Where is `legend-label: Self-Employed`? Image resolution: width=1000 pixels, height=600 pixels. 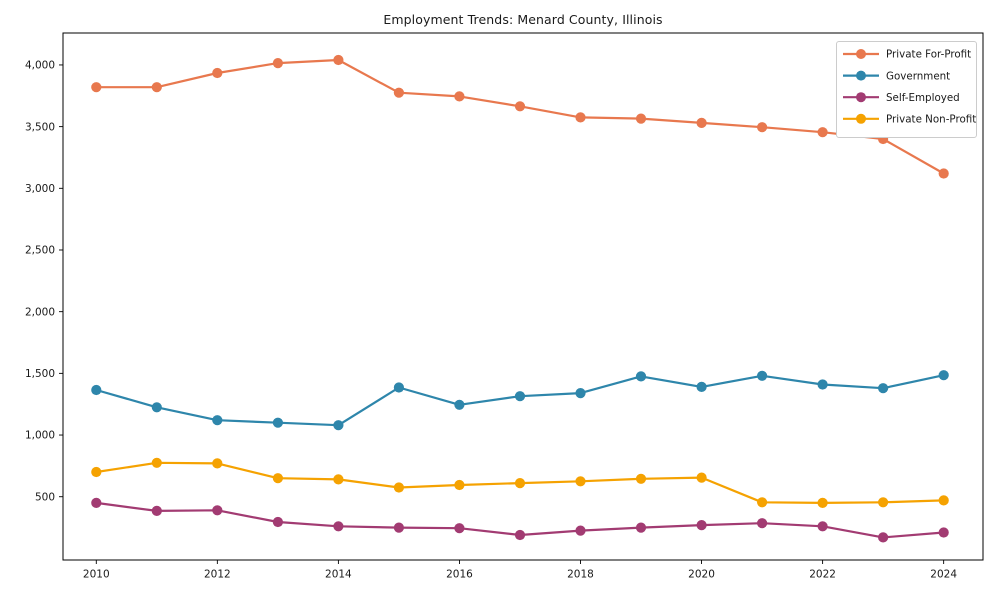 legend-label: Self-Employed is located at coordinates (923, 98).